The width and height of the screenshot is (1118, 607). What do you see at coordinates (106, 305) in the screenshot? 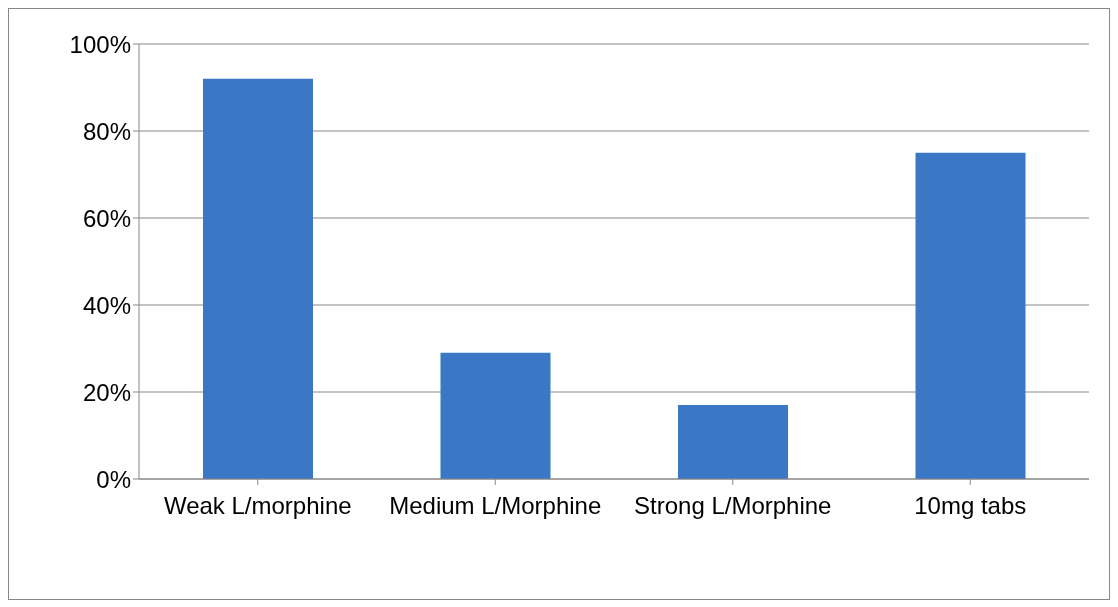
I see `y-tick-label: 40%` at bounding box center [106, 305].